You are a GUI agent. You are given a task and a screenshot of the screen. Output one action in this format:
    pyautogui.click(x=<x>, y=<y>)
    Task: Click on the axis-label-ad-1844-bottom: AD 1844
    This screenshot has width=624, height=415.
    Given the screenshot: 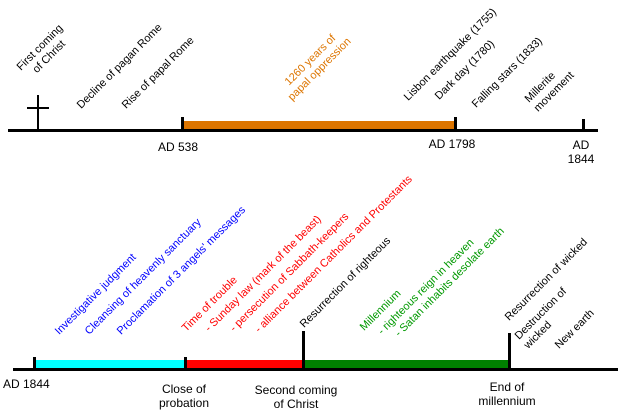 What is the action you would take?
    pyautogui.click(x=26, y=384)
    